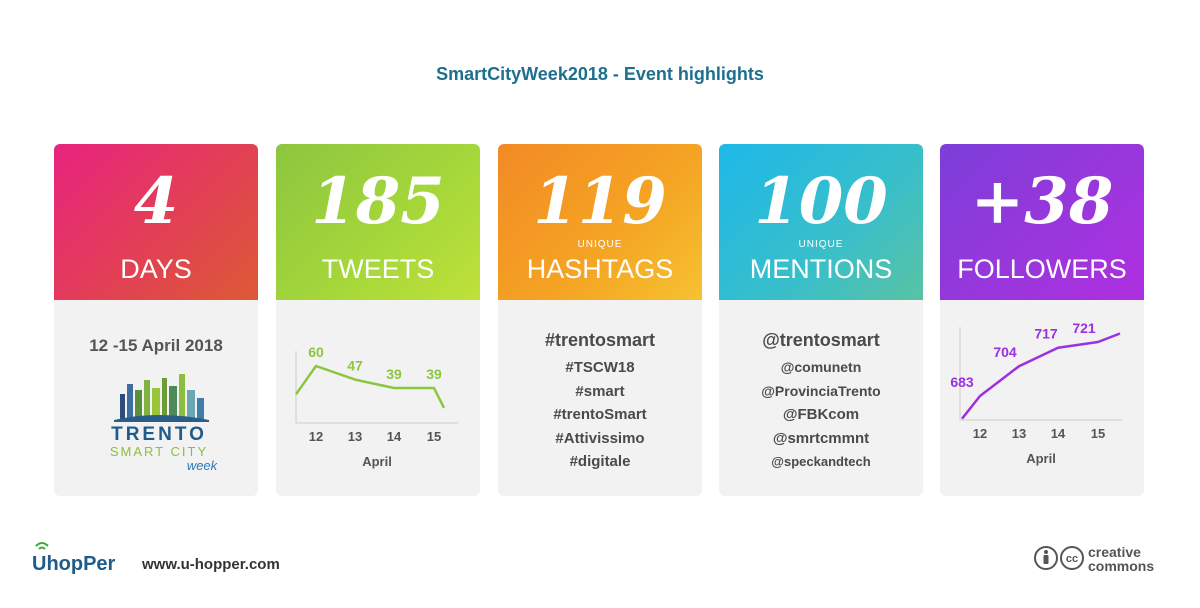 Image resolution: width=1200 pixels, height=608 pixels. What do you see at coordinates (161, 398) in the screenshot?
I see `skyline-icon` at bounding box center [161, 398].